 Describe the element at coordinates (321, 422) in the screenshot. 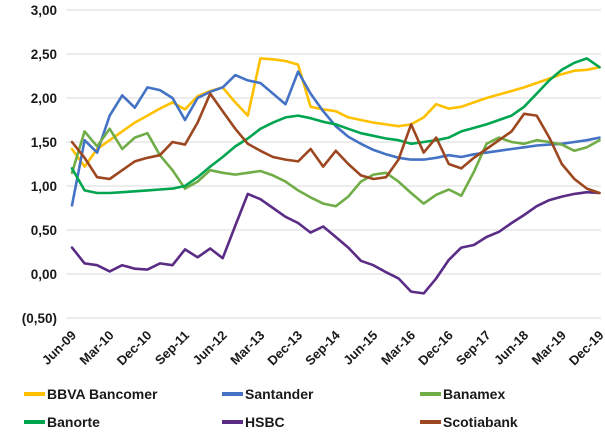

I see `legend-item-hsbc: HSBC` at that location.